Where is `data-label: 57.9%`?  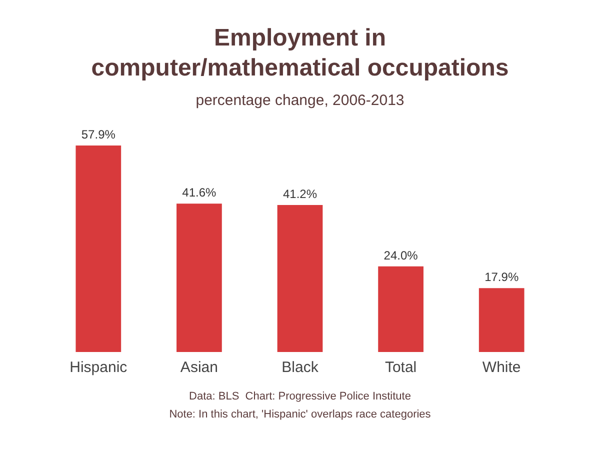 data-label: 57.9% is located at coordinates (98, 134).